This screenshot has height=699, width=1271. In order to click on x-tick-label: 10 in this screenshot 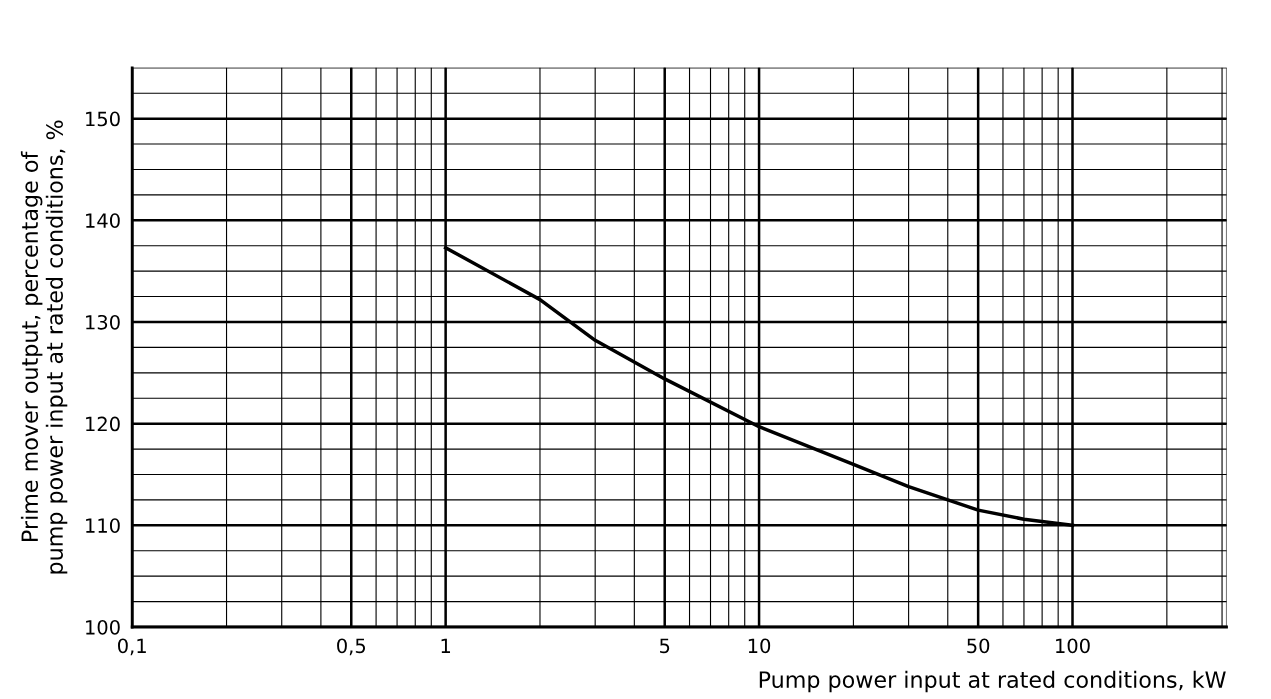, I will do `click(759, 646)`.